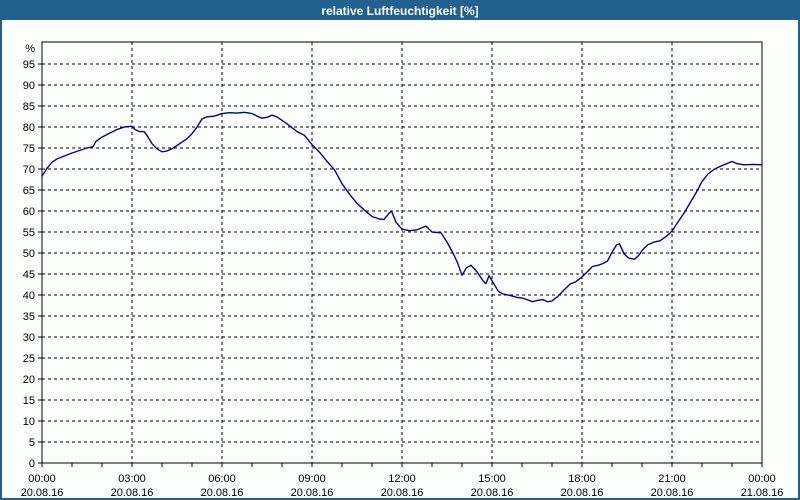  I want to click on x-tick-time-label: 03:00, so click(132, 479).